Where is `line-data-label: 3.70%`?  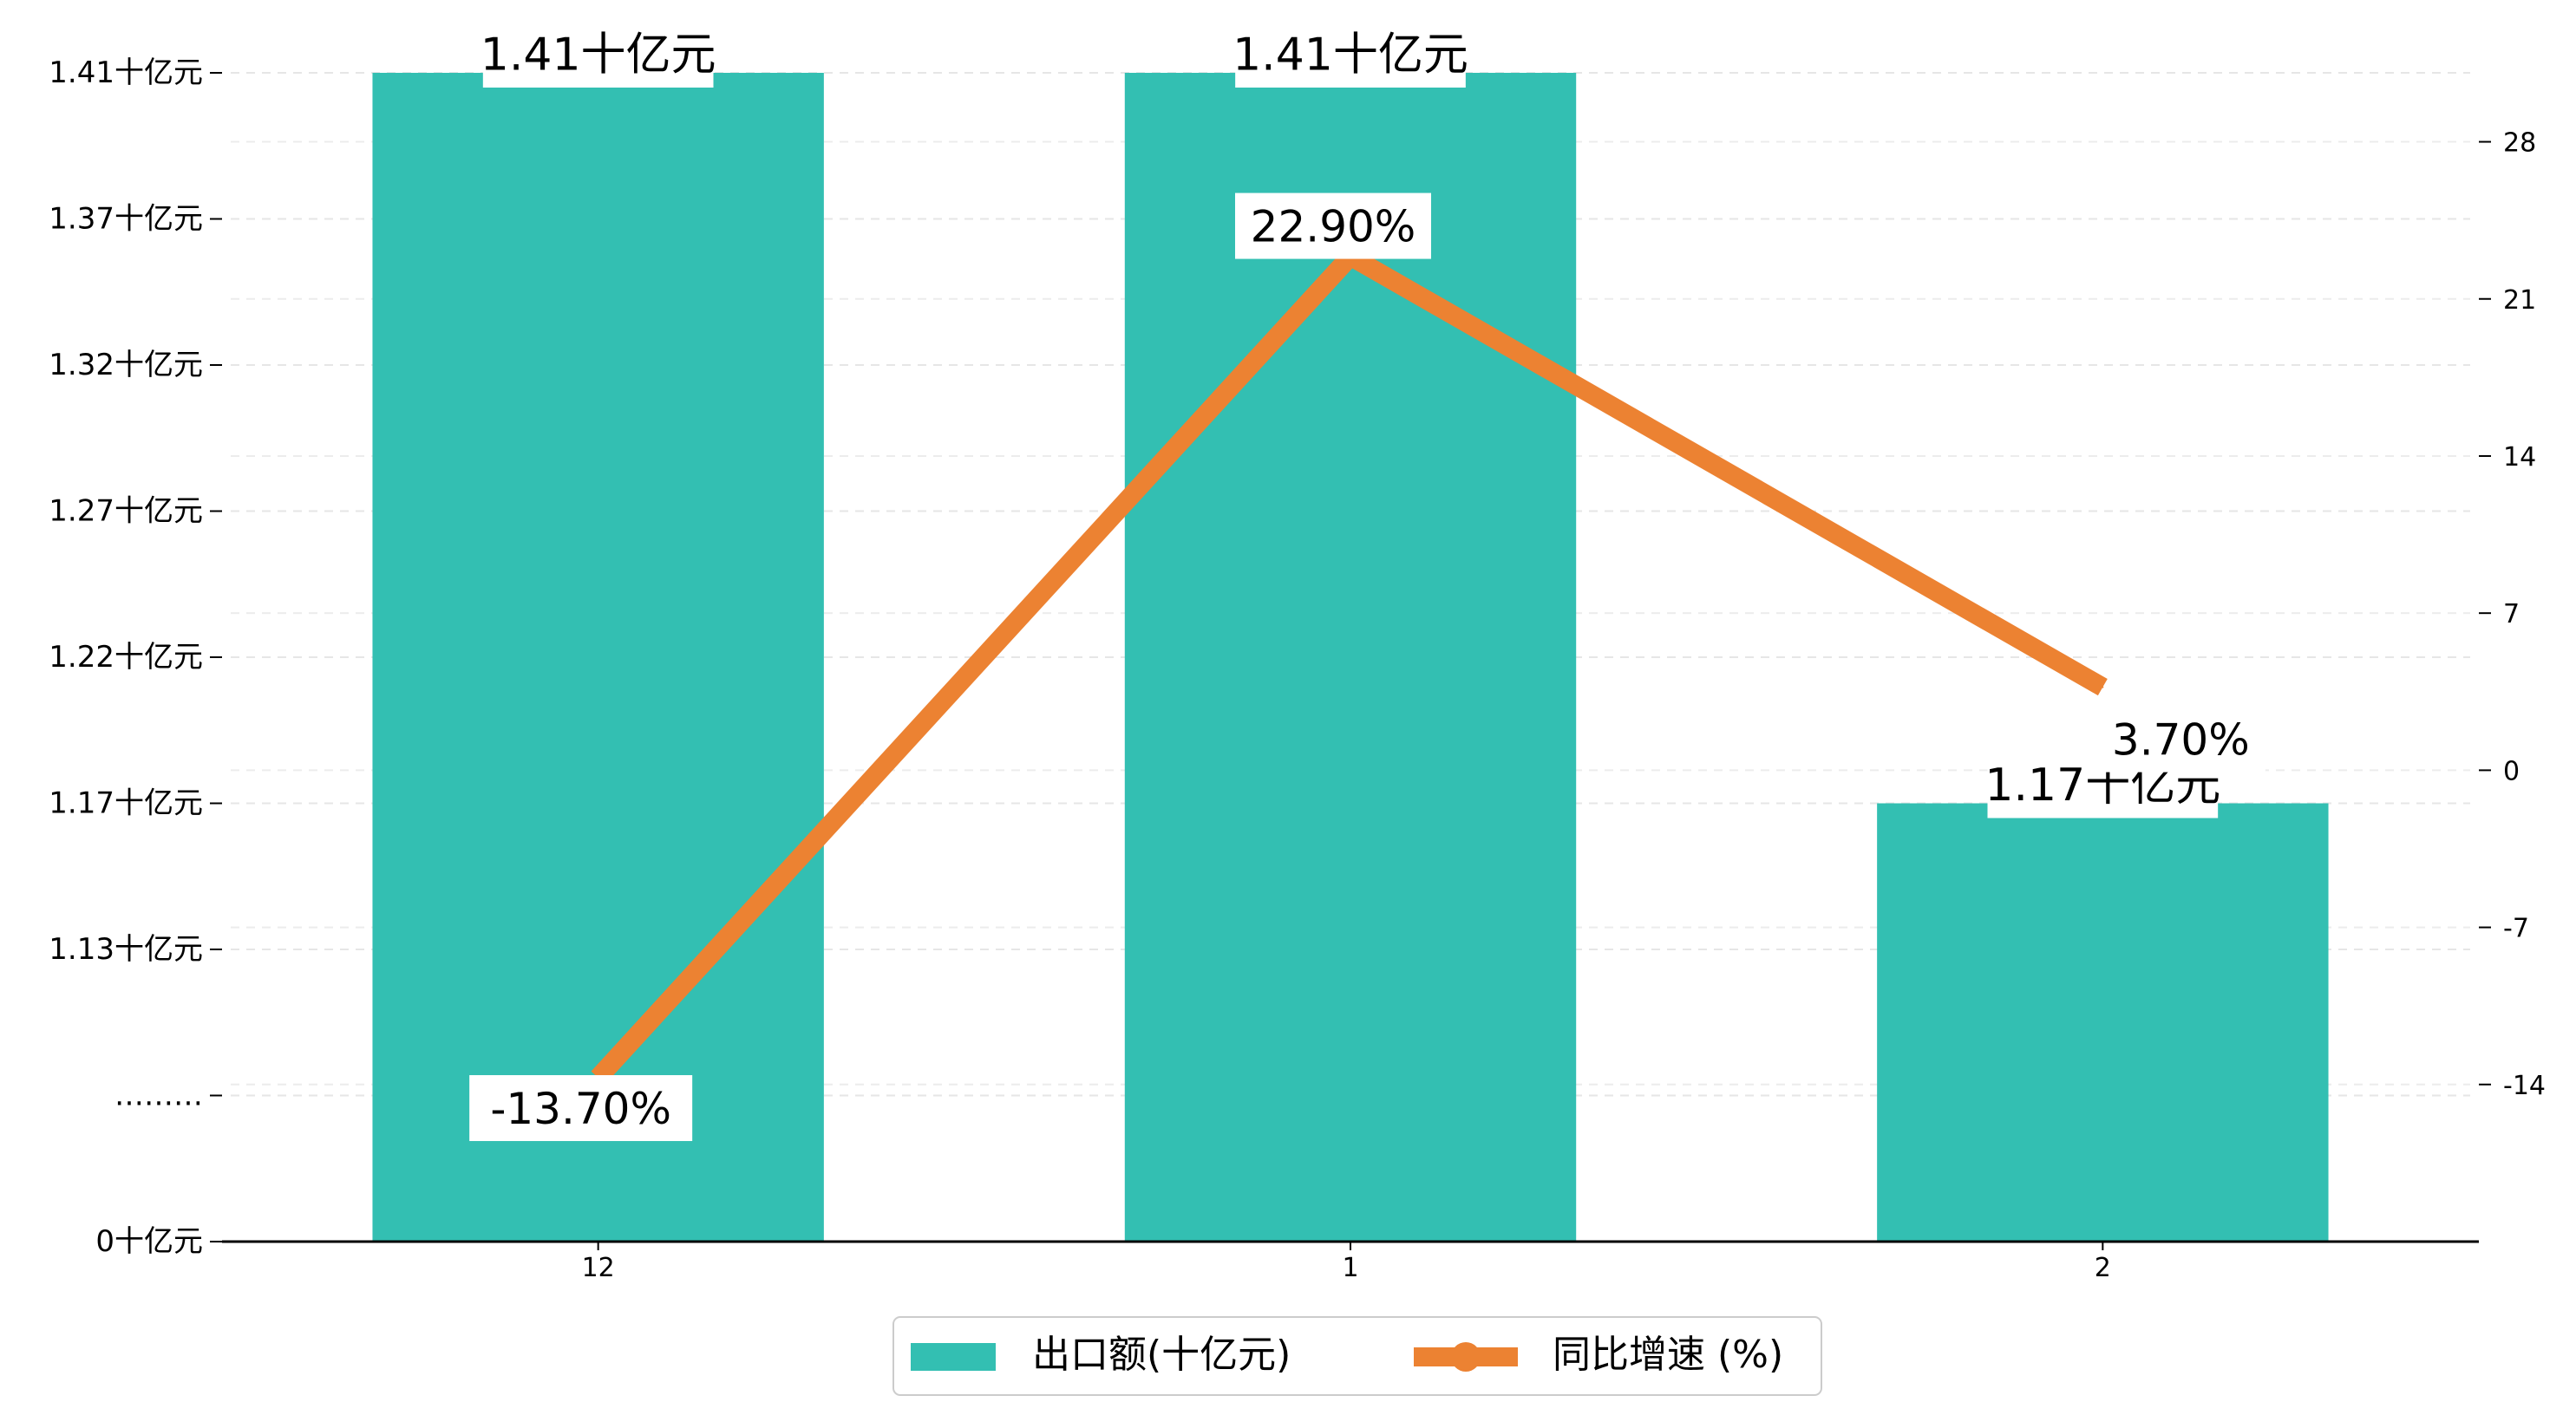
line-data-label: 3.70% is located at coordinates (2181, 740).